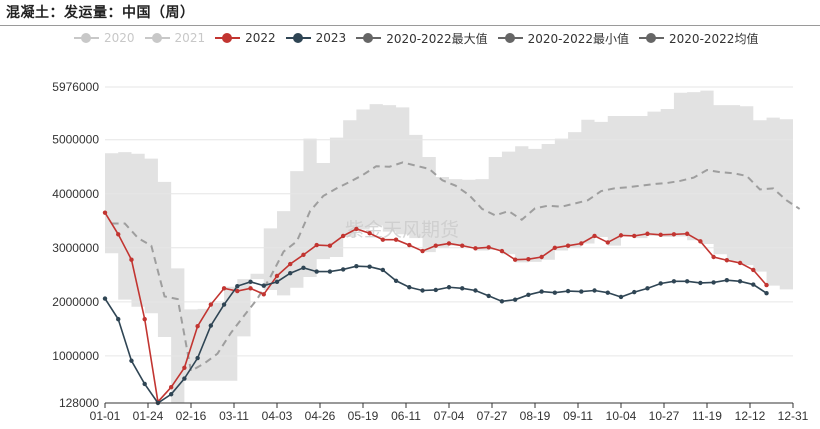  I want to click on y-tick-label: 1000000, so click(75, 356).